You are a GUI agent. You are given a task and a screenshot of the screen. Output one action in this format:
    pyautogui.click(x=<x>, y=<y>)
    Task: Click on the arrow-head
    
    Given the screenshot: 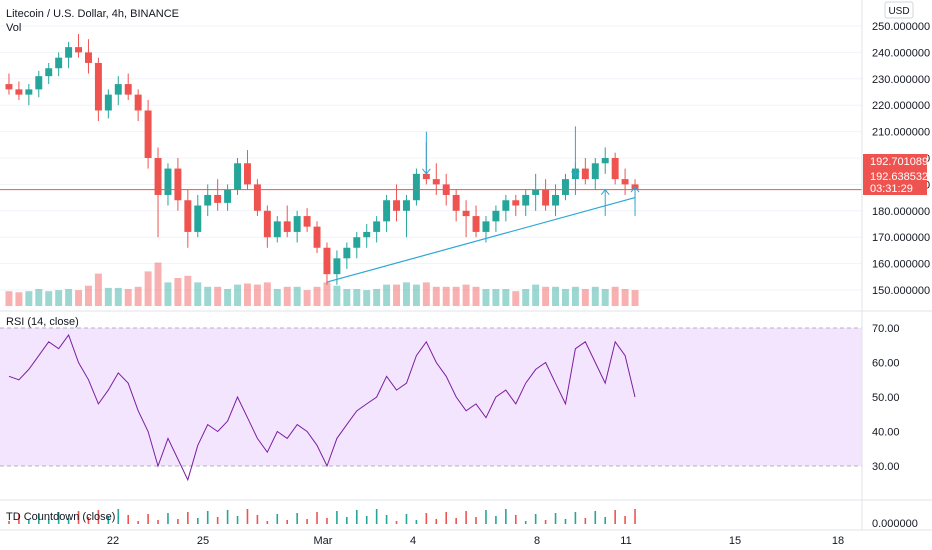 What is the action you would take?
    pyautogui.click(x=575, y=174)
    